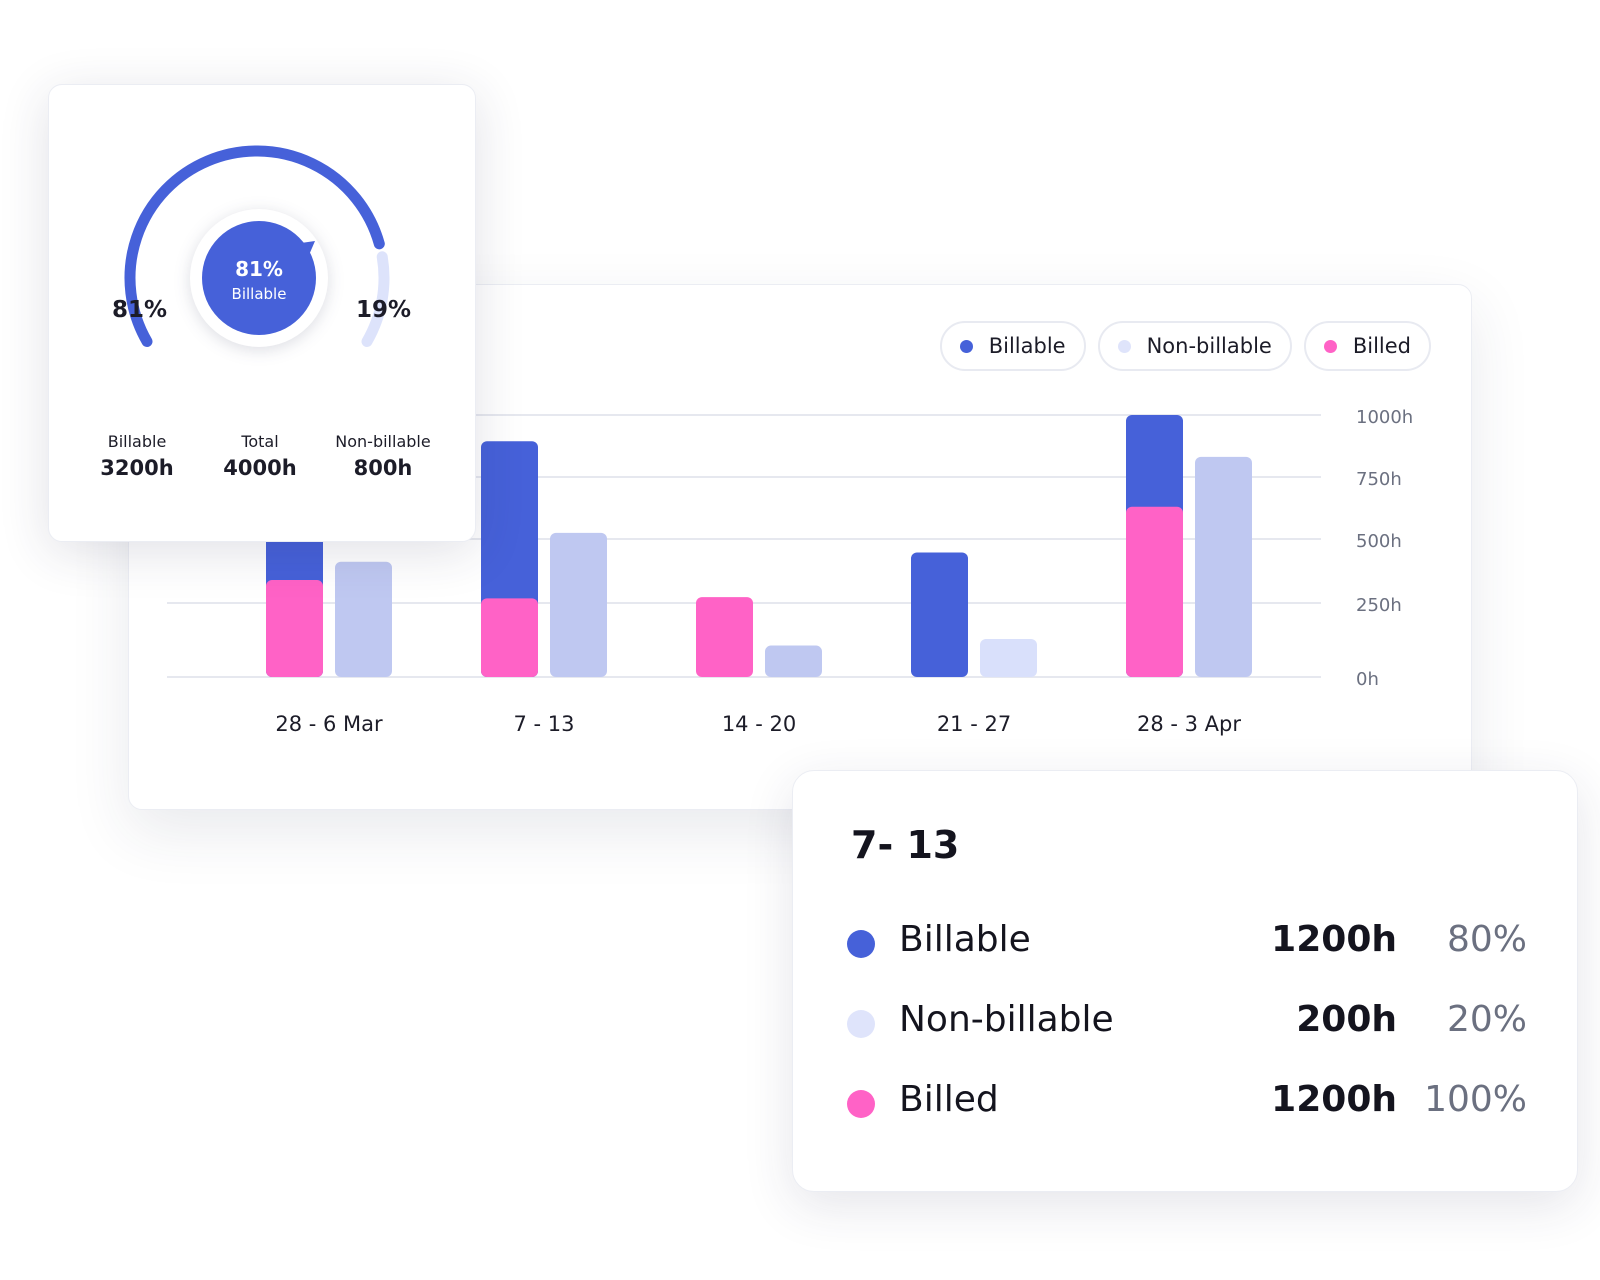 This screenshot has height=1280, width=1600. What do you see at coordinates (1379, 541) in the screenshot?
I see `y-tick-label: 500h` at bounding box center [1379, 541].